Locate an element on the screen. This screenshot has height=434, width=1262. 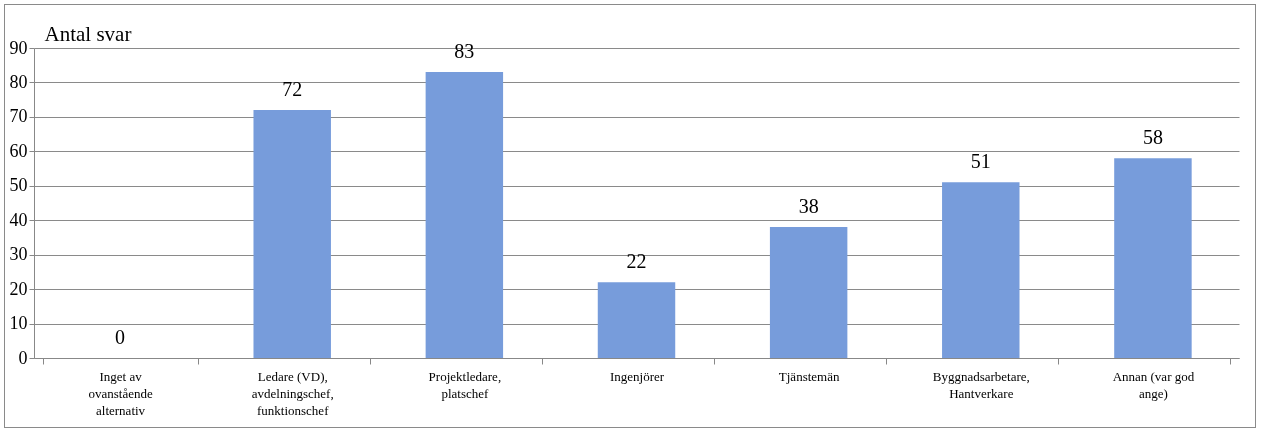
y-tick-label: 40 is located at coordinates (18, 219).